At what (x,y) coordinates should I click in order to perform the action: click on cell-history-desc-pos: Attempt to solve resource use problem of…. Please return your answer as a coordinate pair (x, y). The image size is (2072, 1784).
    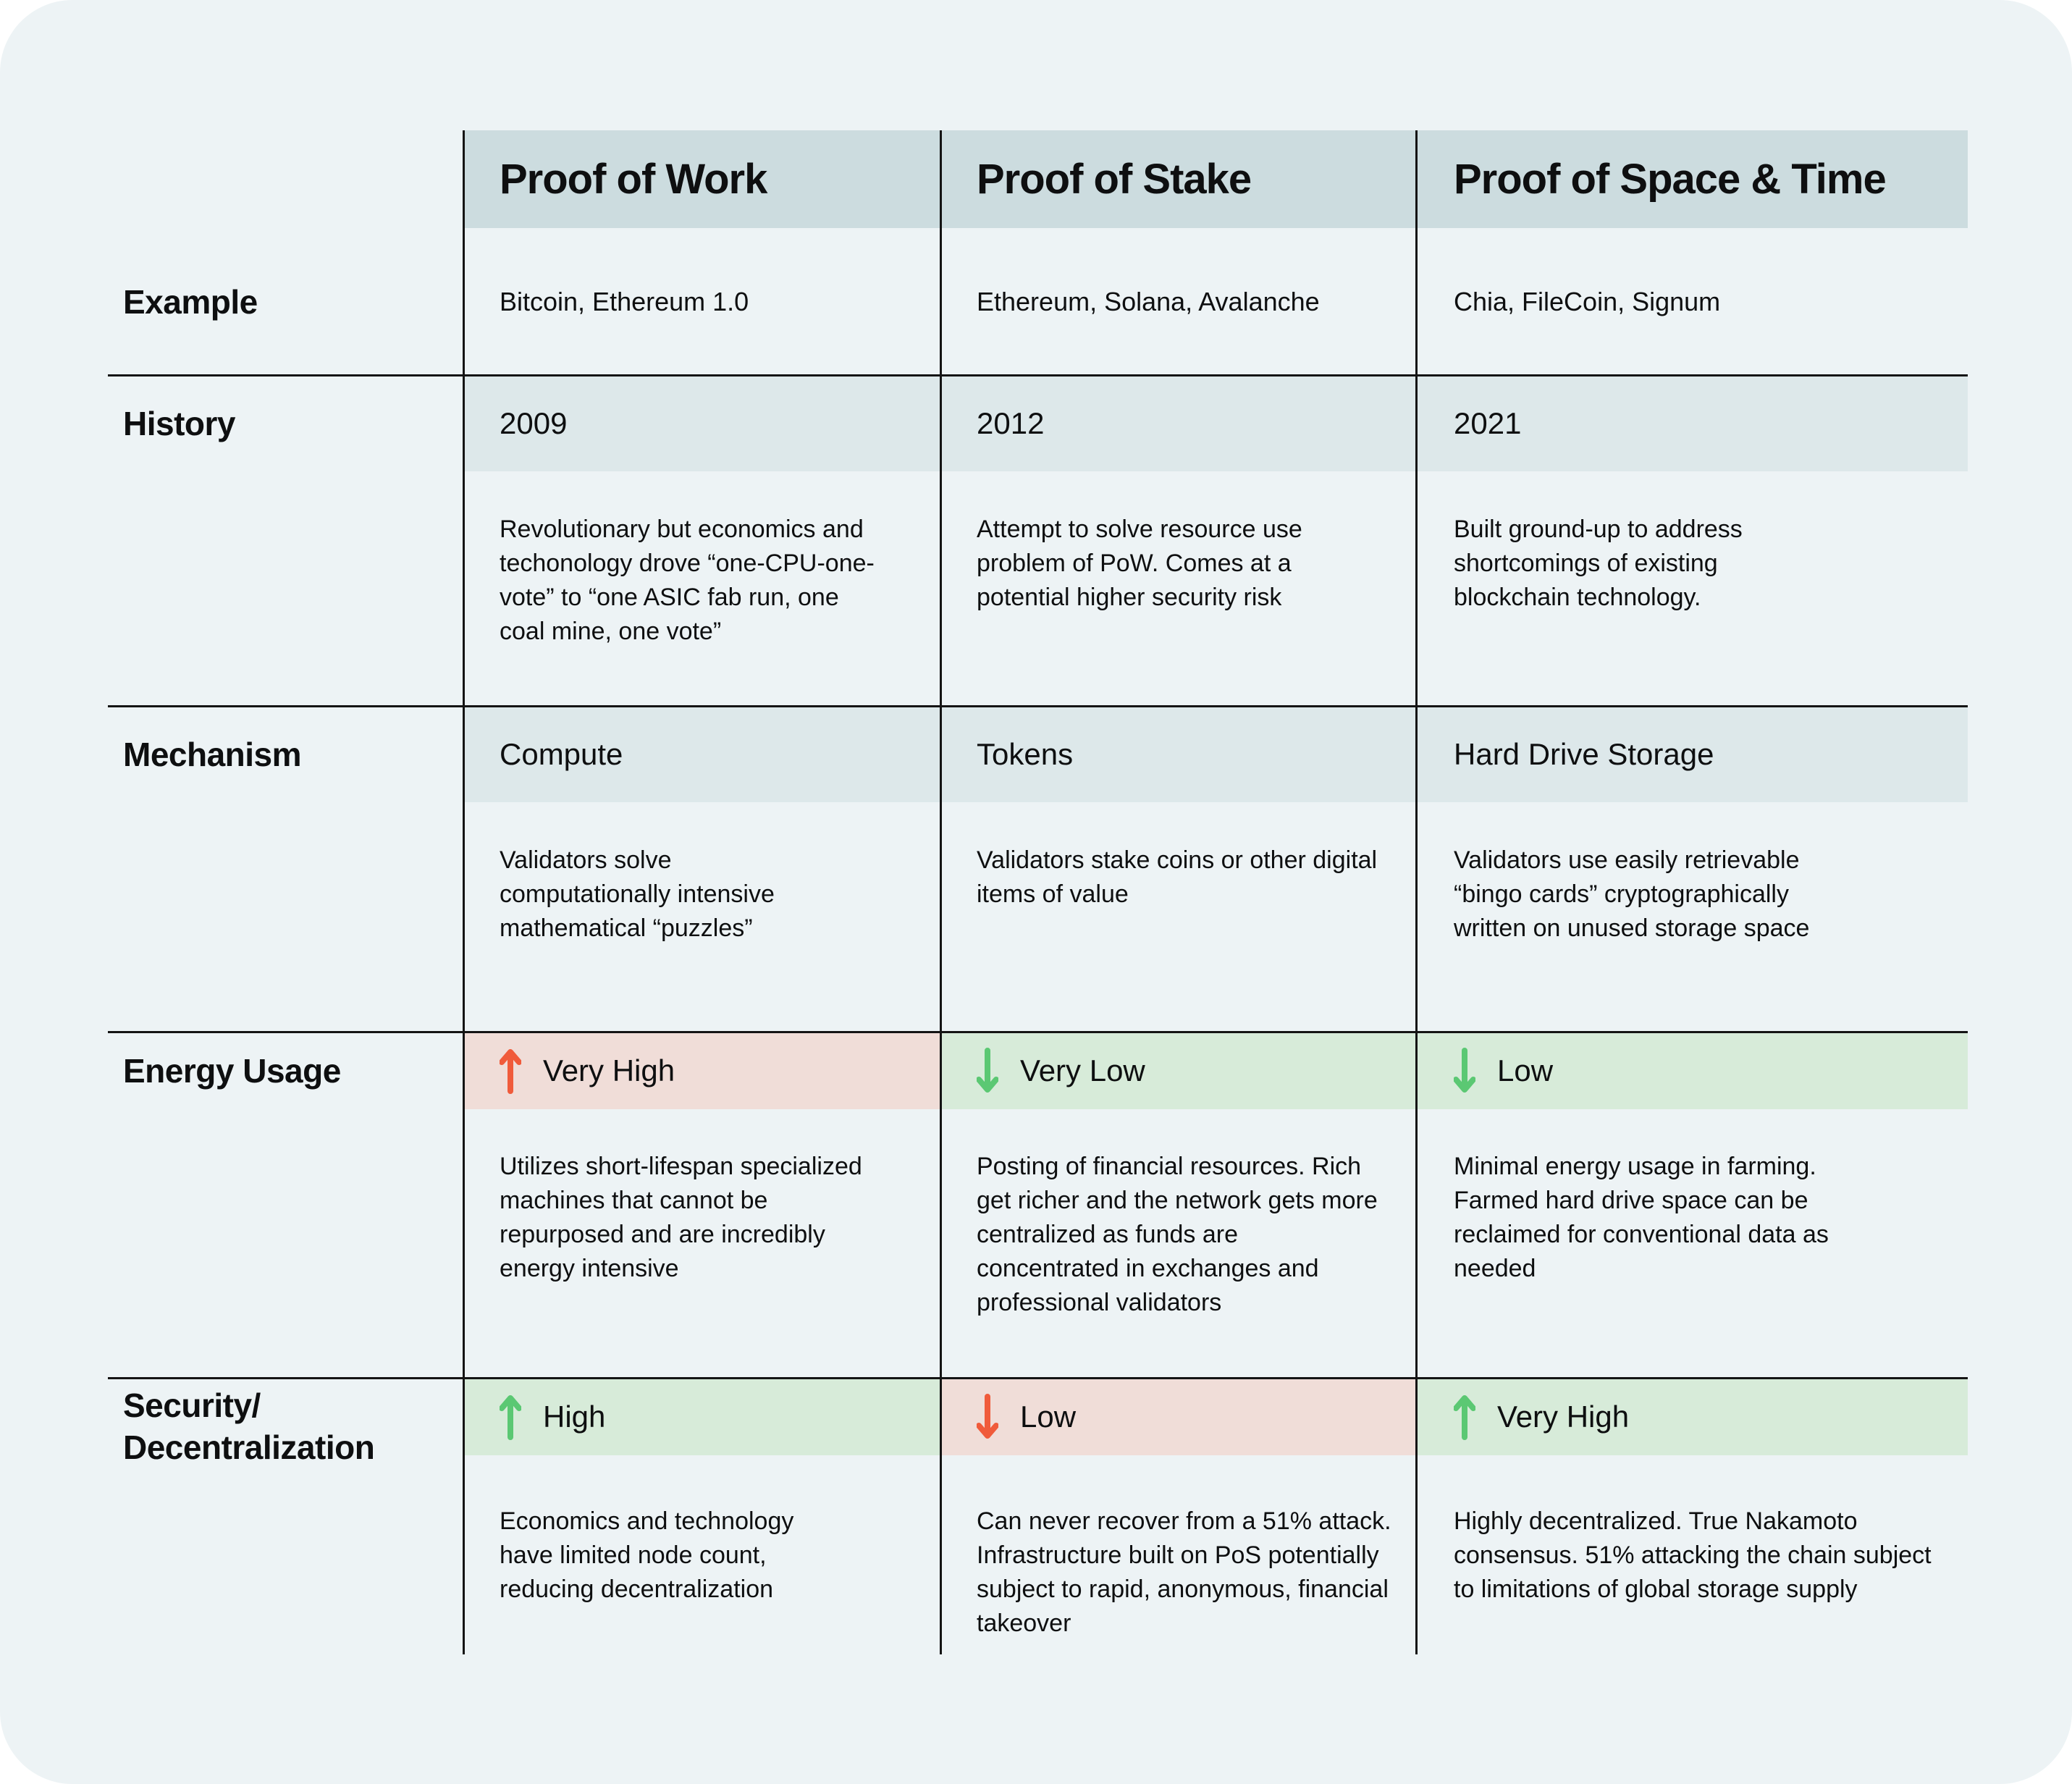
    Looking at the image, I should click on (1139, 563).